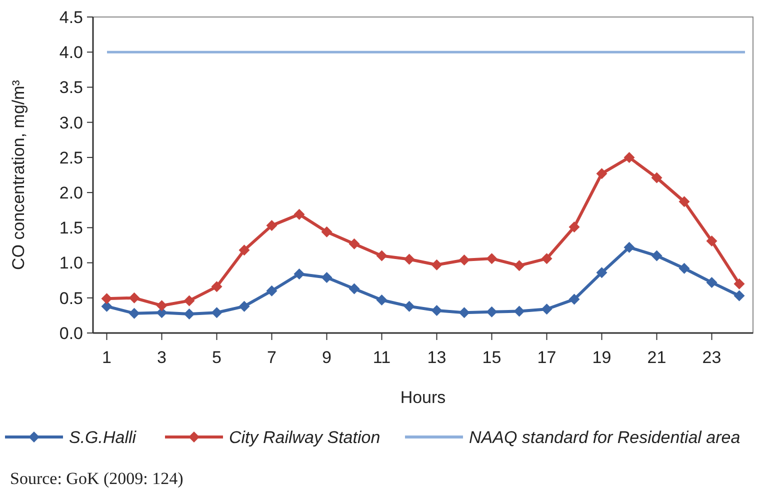 This screenshot has height=492, width=765. What do you see at coordinates (71, 298) in the screenshot?
I see `y-tick-label: 0.5` at bounding box center [71, 298].